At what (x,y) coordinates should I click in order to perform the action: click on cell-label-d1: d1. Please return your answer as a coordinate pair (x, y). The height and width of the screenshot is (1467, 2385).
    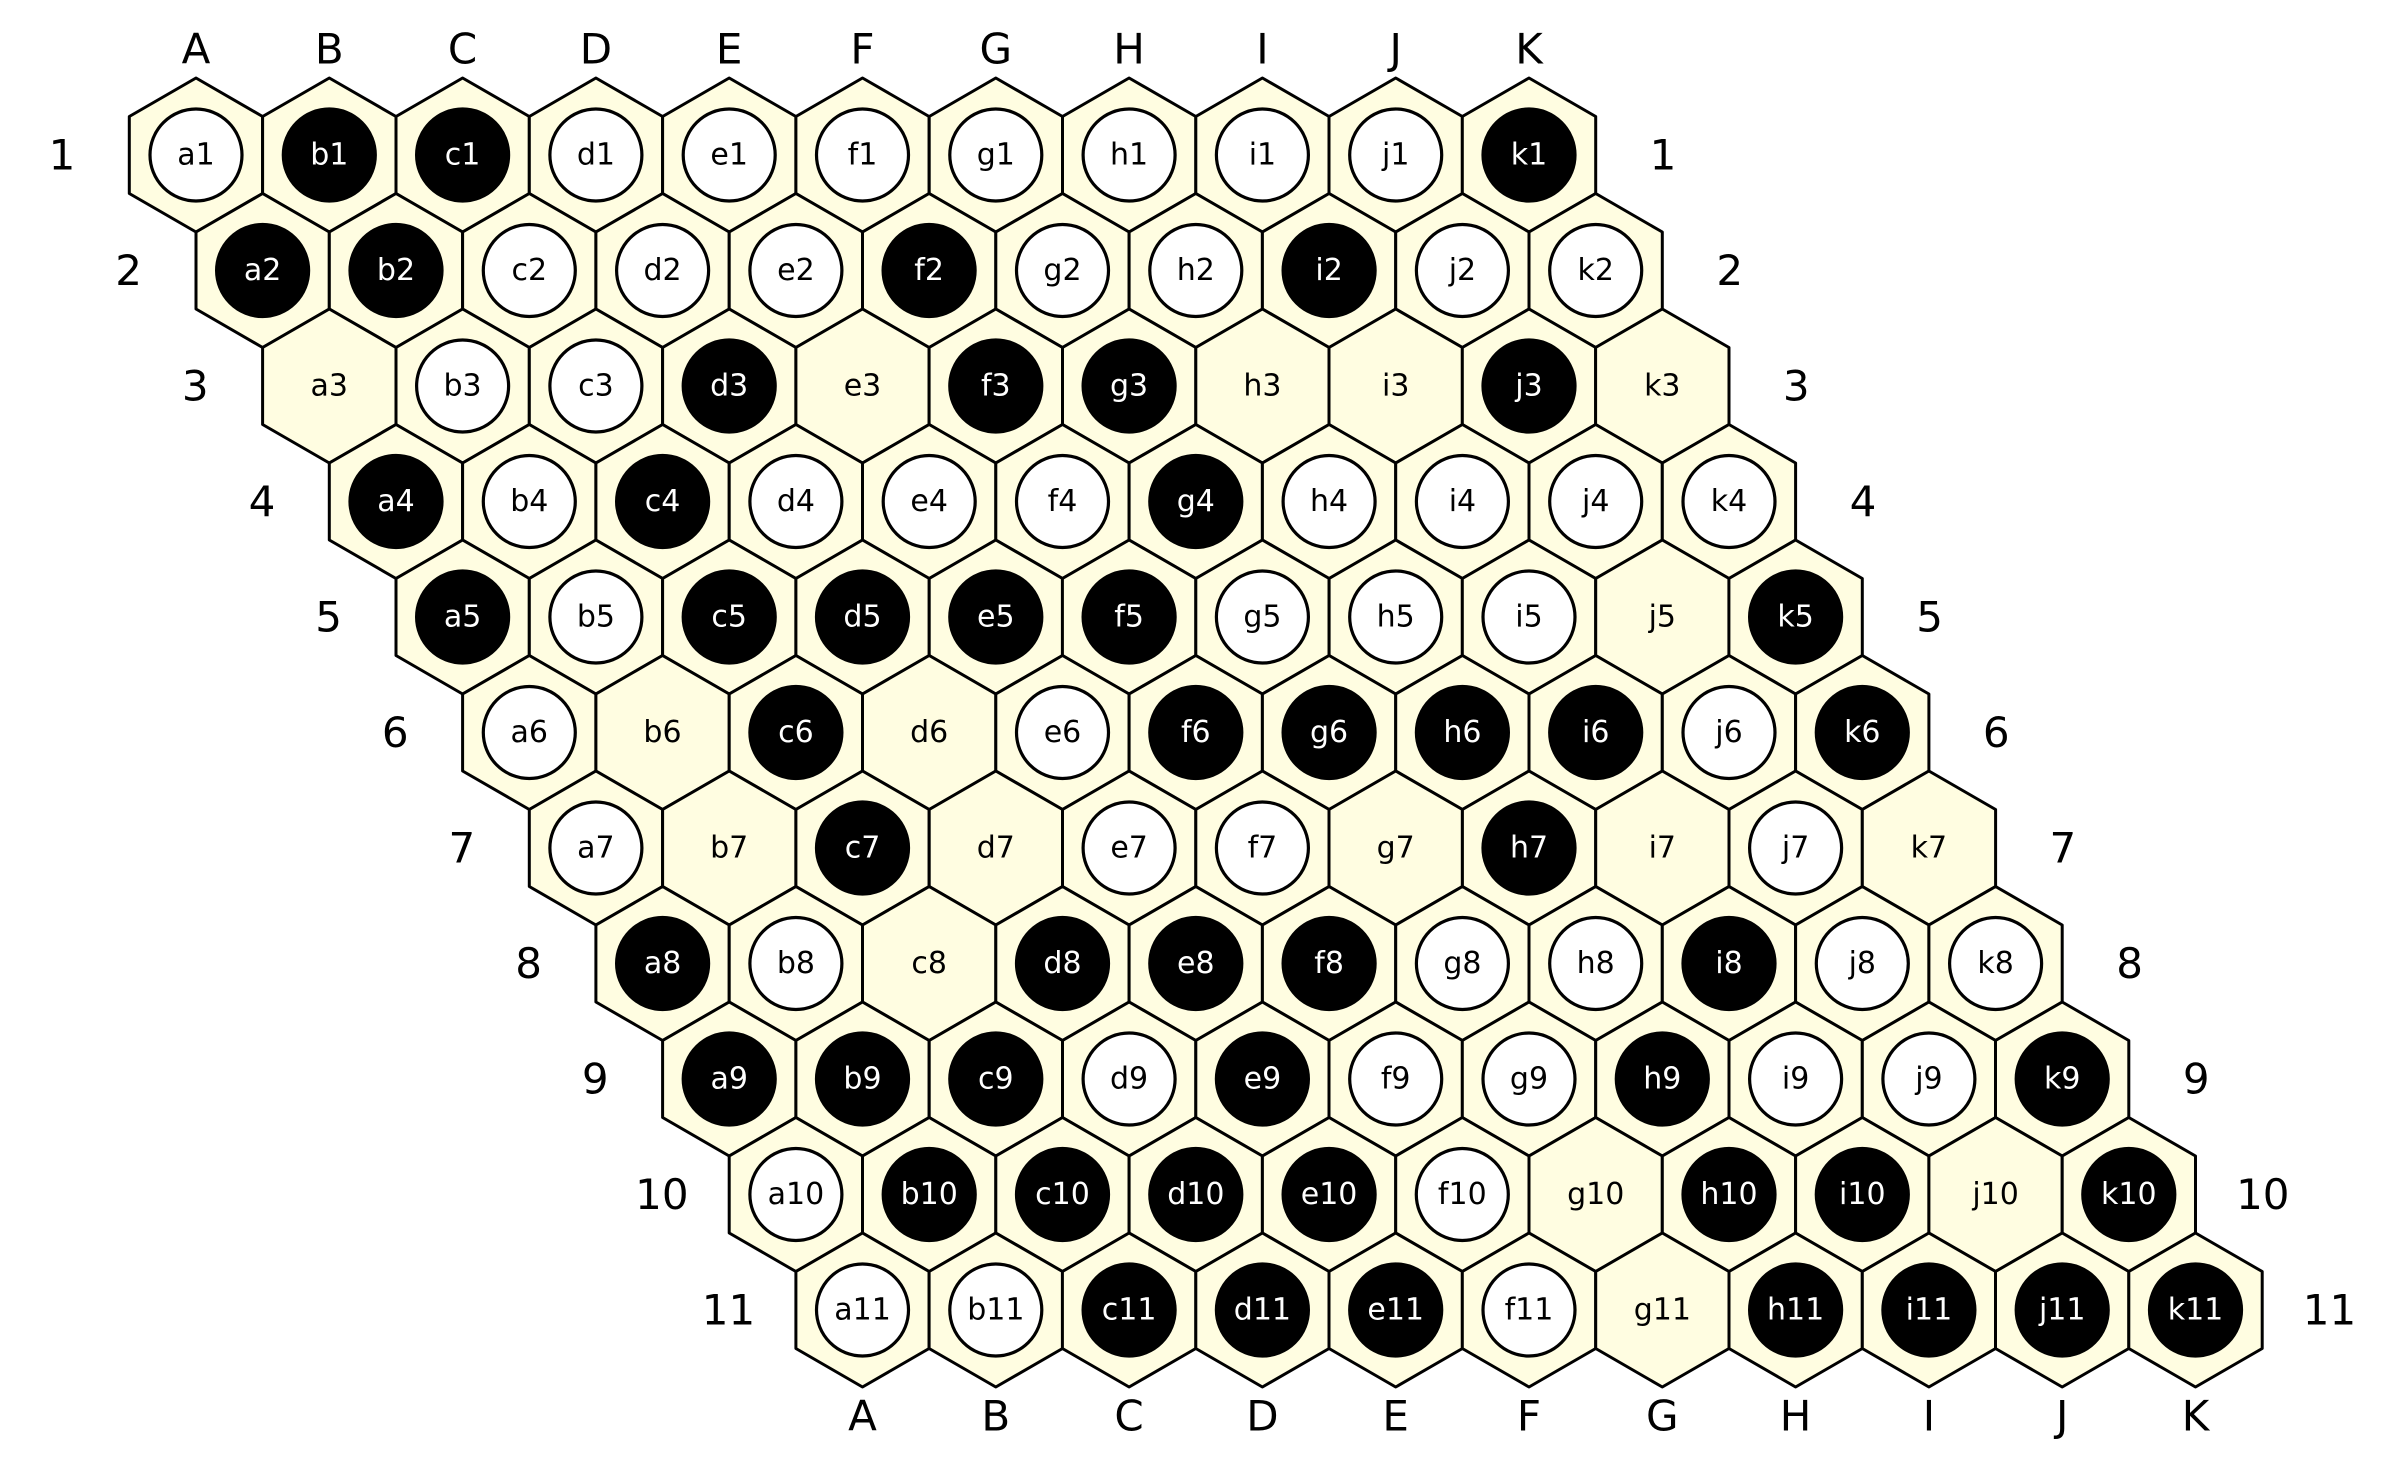
    Looking at the image, I should click on (596, 155).